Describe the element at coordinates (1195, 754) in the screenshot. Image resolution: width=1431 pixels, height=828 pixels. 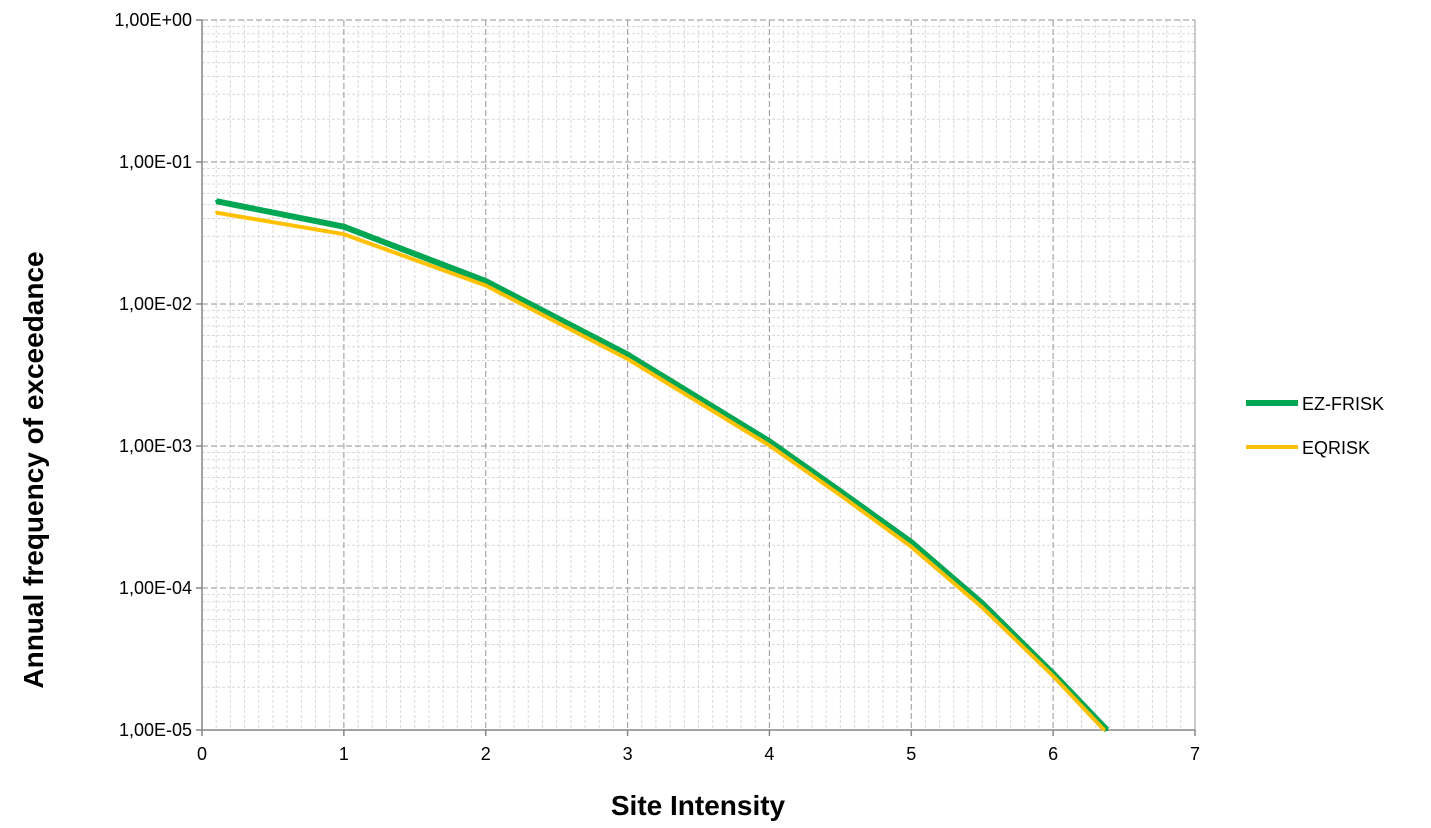
I see `x-tick-label: 7` at that location.